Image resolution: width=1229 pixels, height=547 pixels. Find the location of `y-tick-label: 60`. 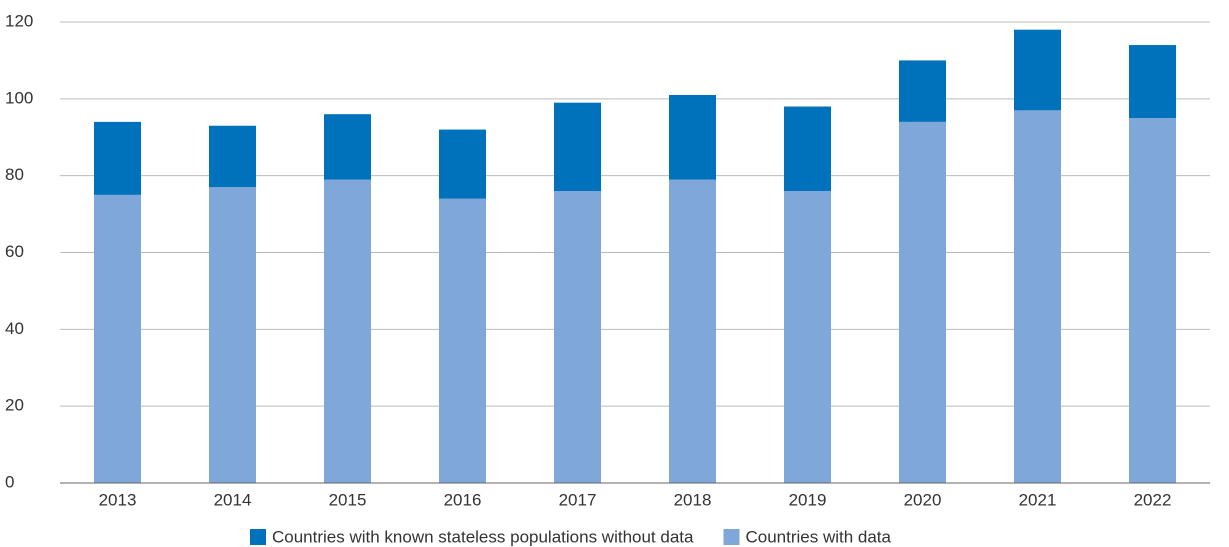

y-tick-label: 60 is located at coordinates (14, 251).